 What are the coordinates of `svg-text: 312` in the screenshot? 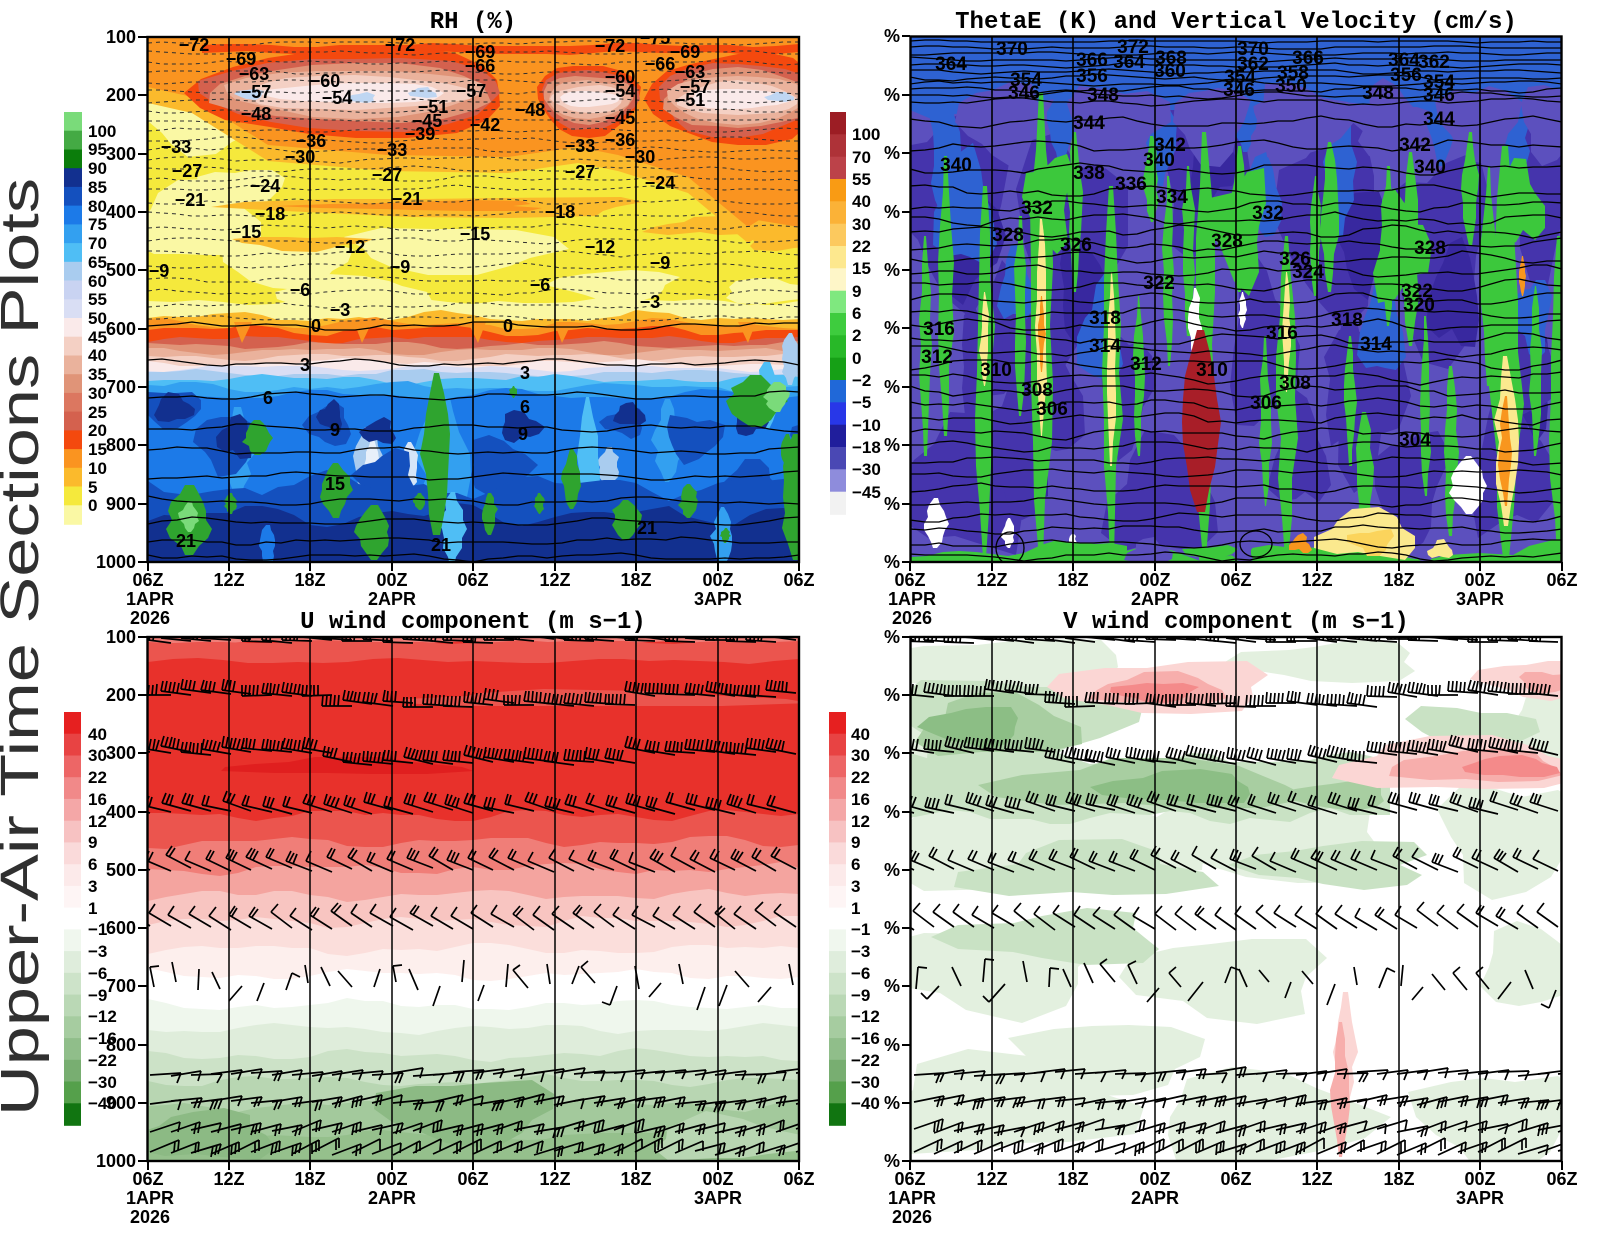 It's located at (1146, 364).